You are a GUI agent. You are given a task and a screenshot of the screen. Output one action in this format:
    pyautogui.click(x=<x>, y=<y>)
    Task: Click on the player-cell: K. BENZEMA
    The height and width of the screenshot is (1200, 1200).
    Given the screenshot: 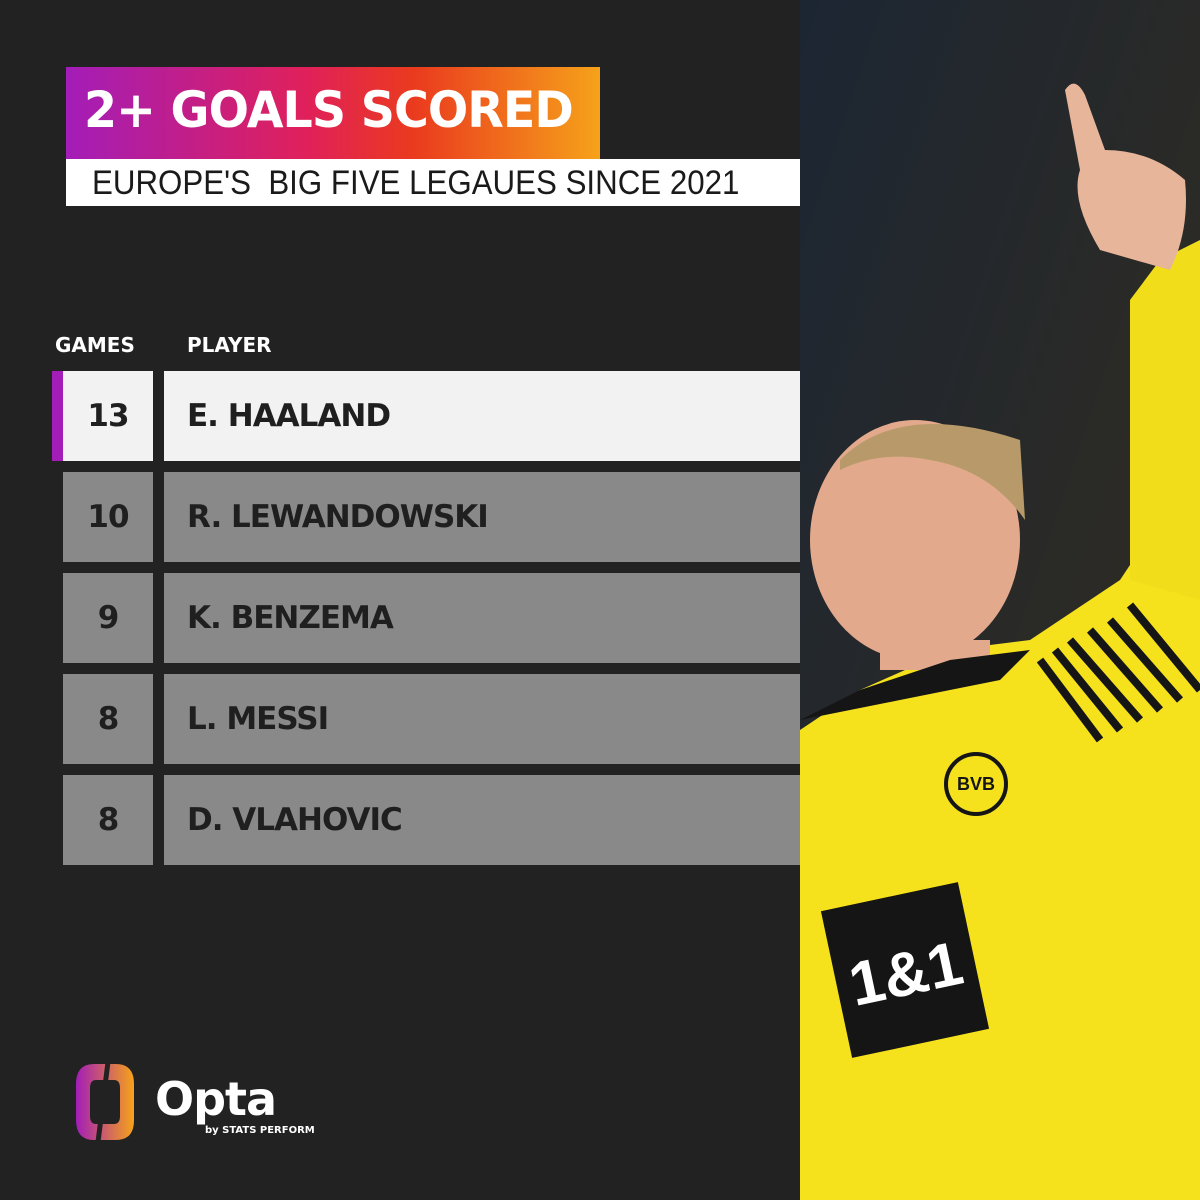 What is the action you would take?
    pyautogui.click(x=482, y=618)
    